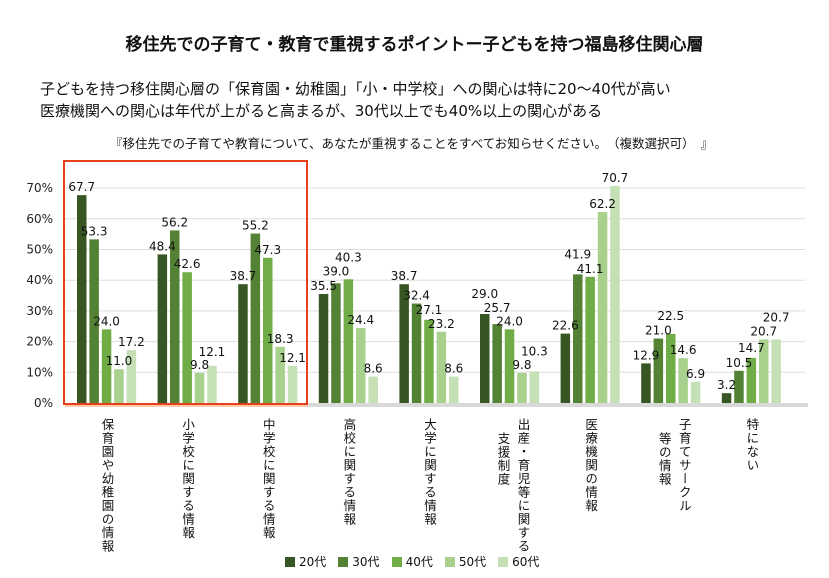  Describe the element at coordinates (522, 387) in the screenshot. I see `bar-50代-5` at that location.